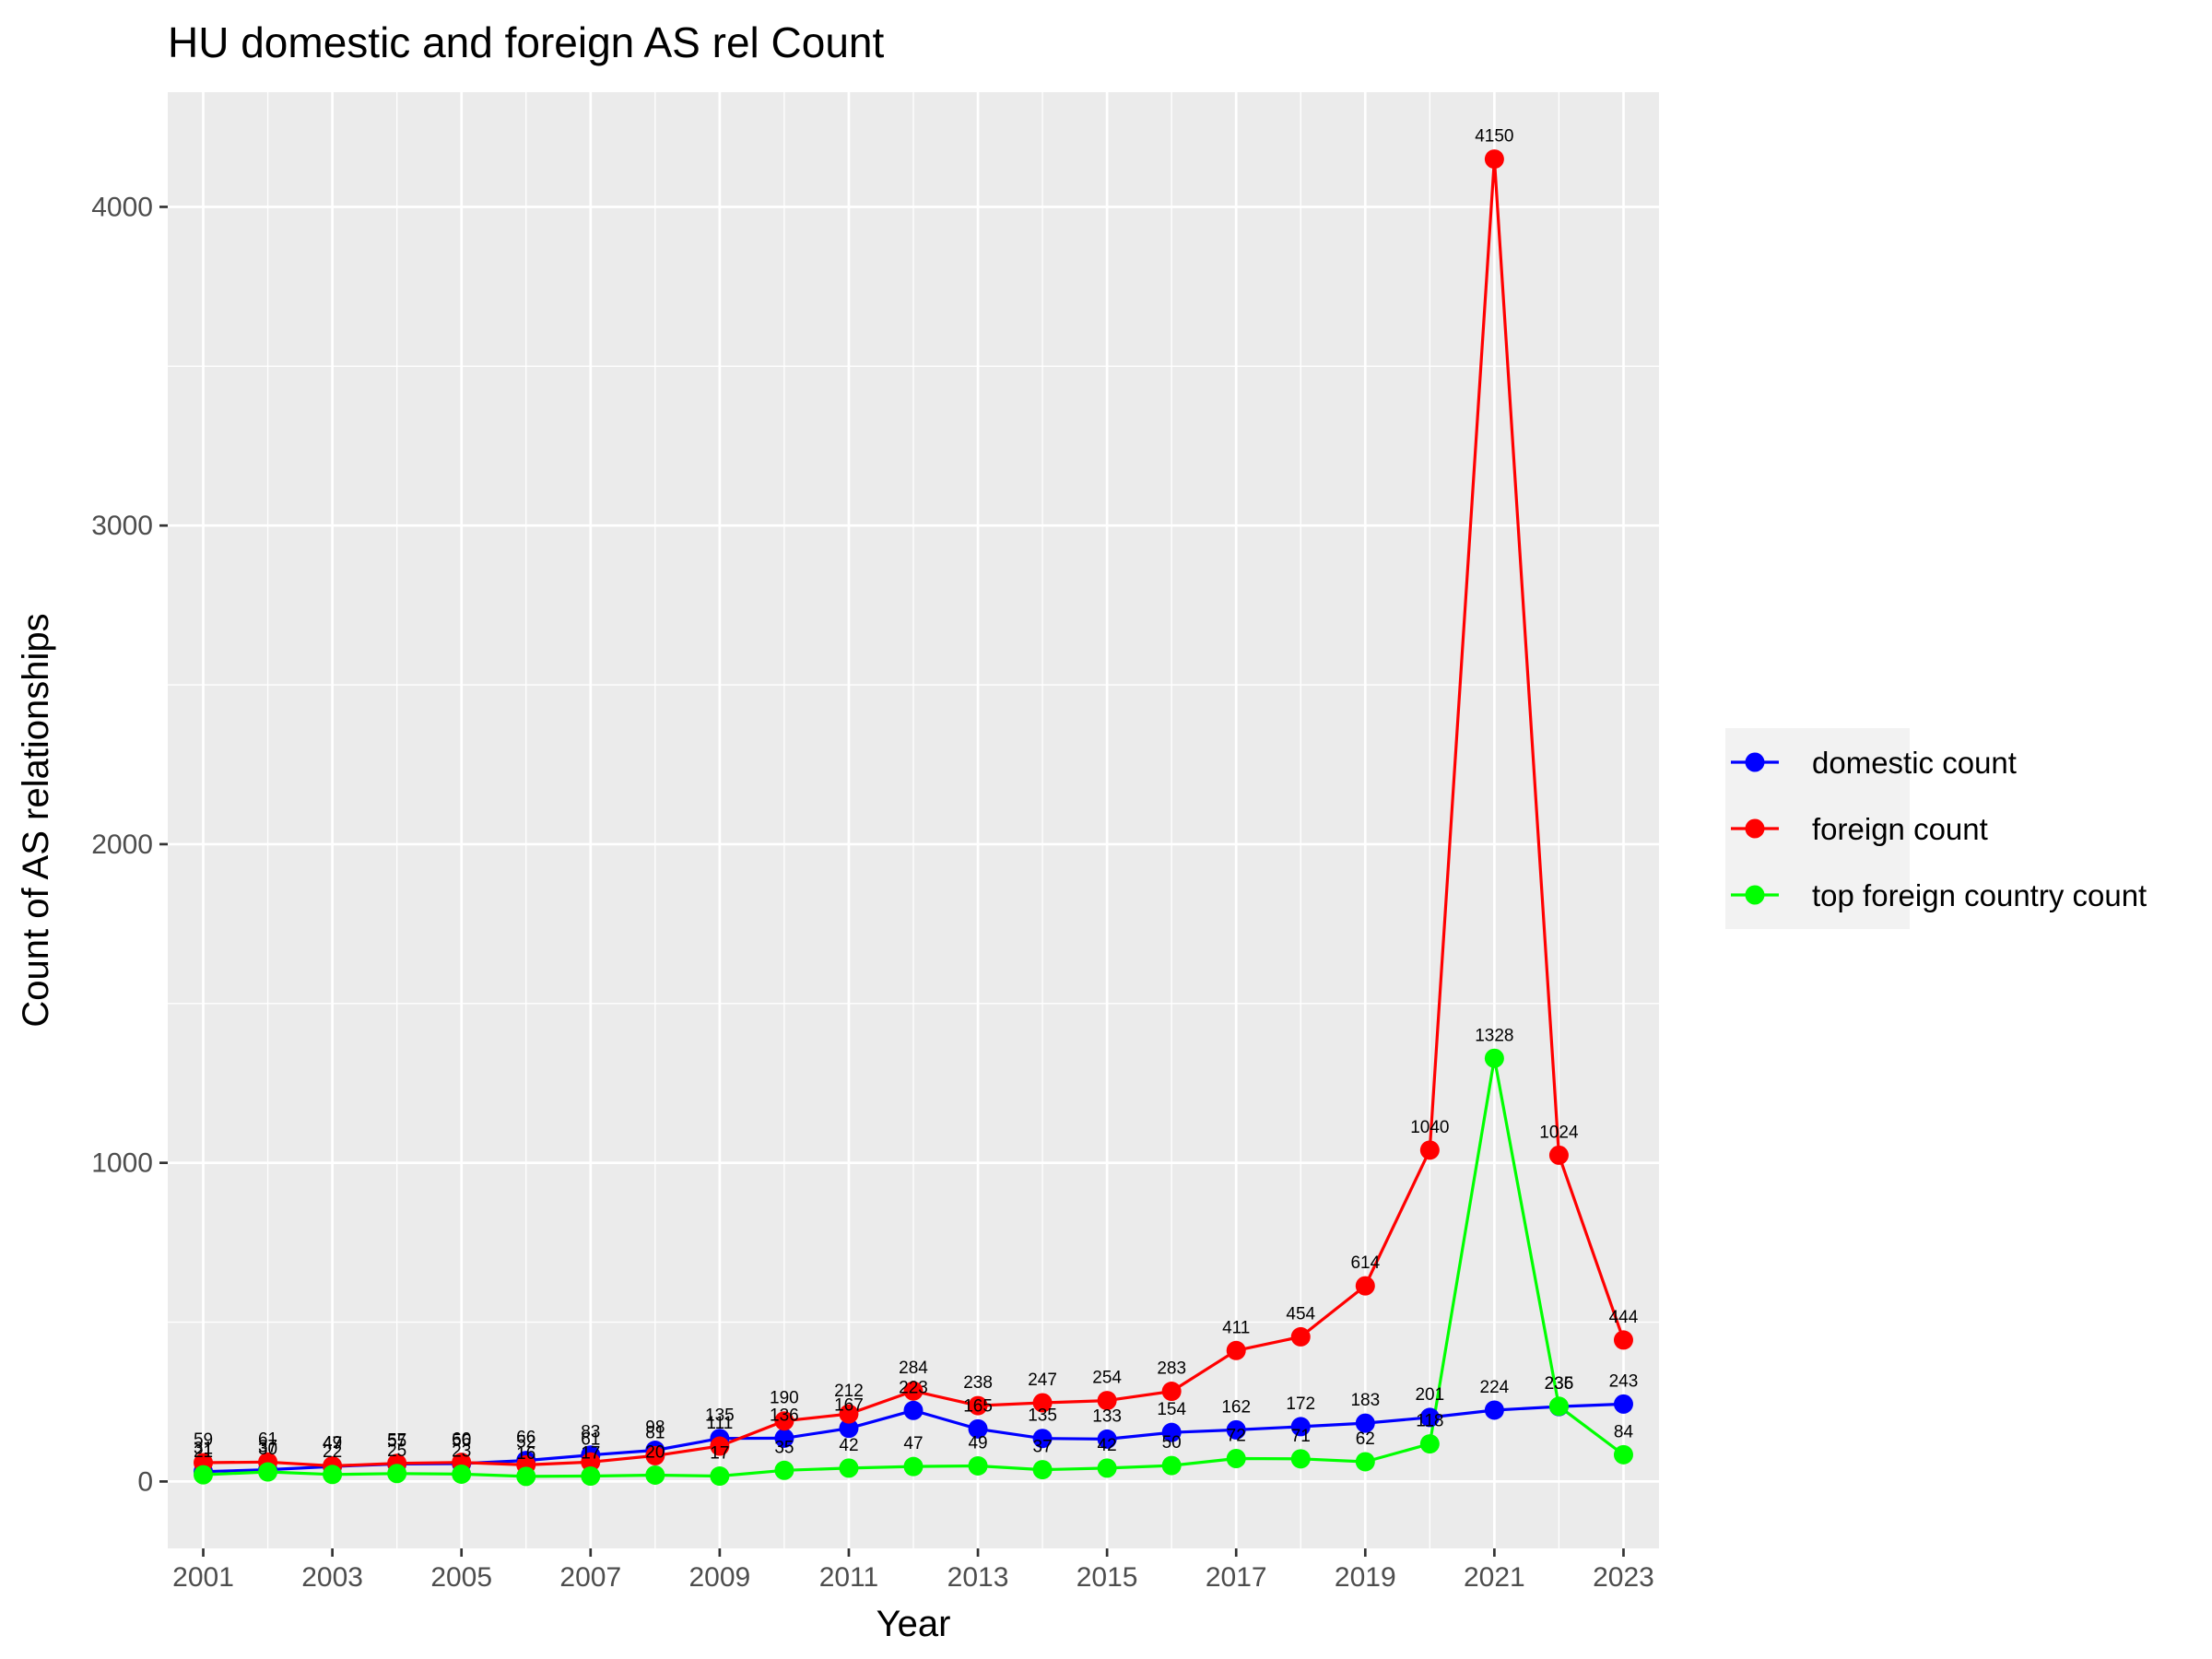  I want to click on foreign-count-data-label: 1024, so click(1559, 1132).